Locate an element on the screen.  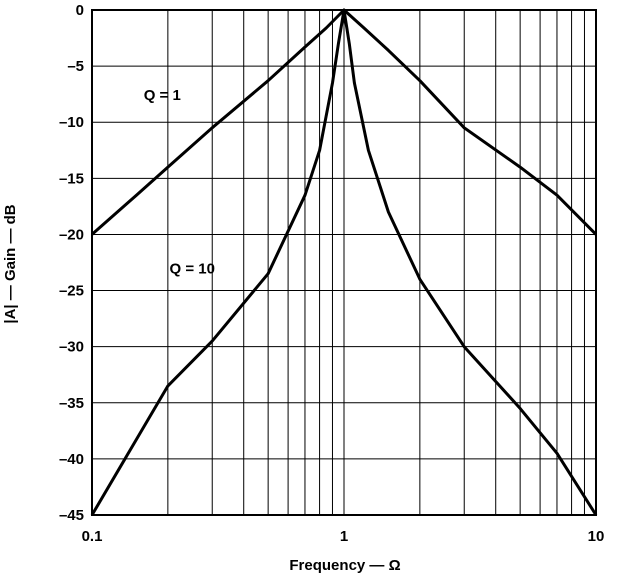
y-tick-label: –35 is located at coordinates (71, 403).